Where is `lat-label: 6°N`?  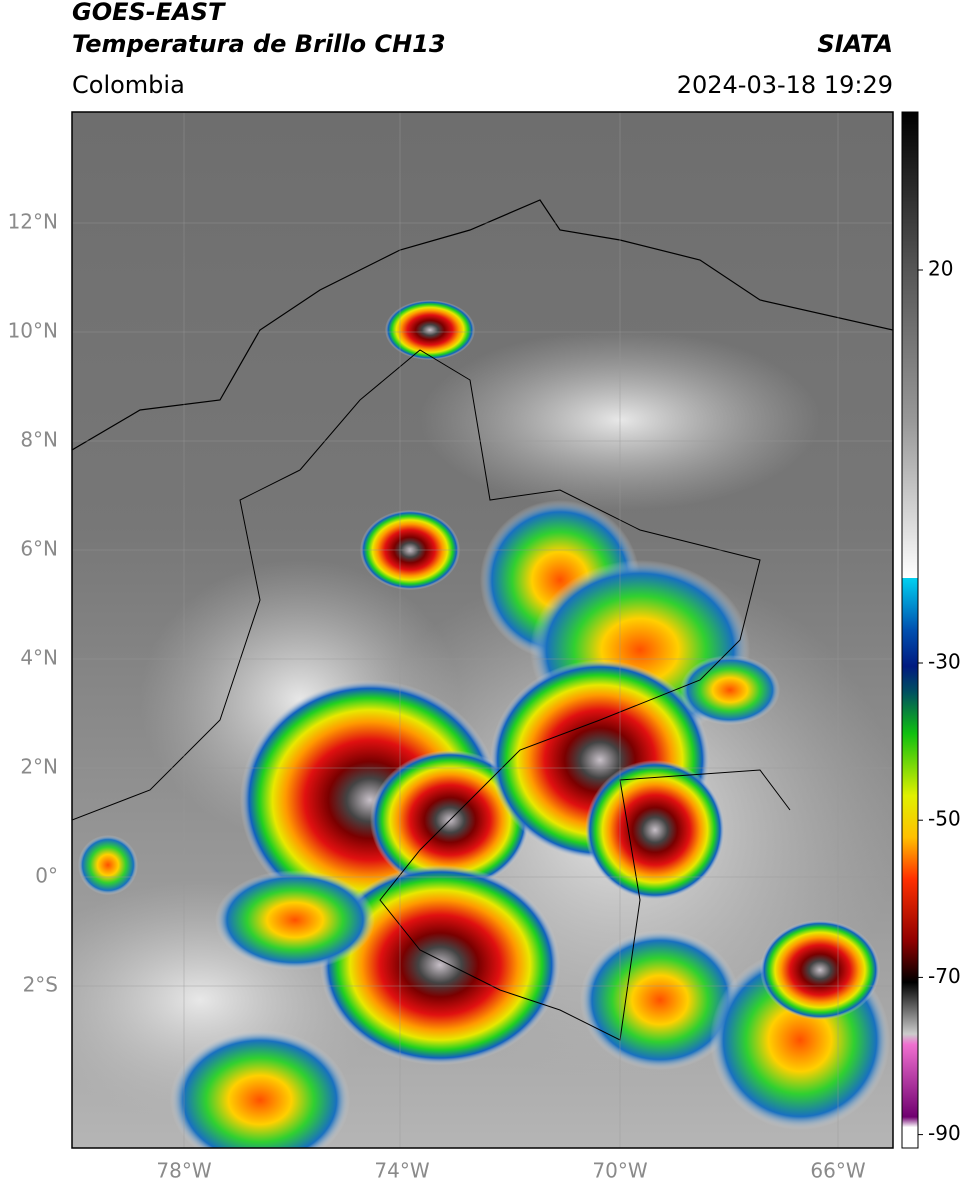
lat-label: 6°N is located at coordinates (39, 549).